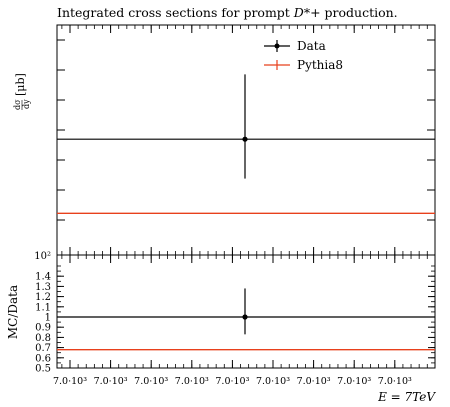  What do you see at coordinates (43, 358) in the screenshot?
I see `y-tick-label-ratio: 0.6` at bounding box center [43, 358].